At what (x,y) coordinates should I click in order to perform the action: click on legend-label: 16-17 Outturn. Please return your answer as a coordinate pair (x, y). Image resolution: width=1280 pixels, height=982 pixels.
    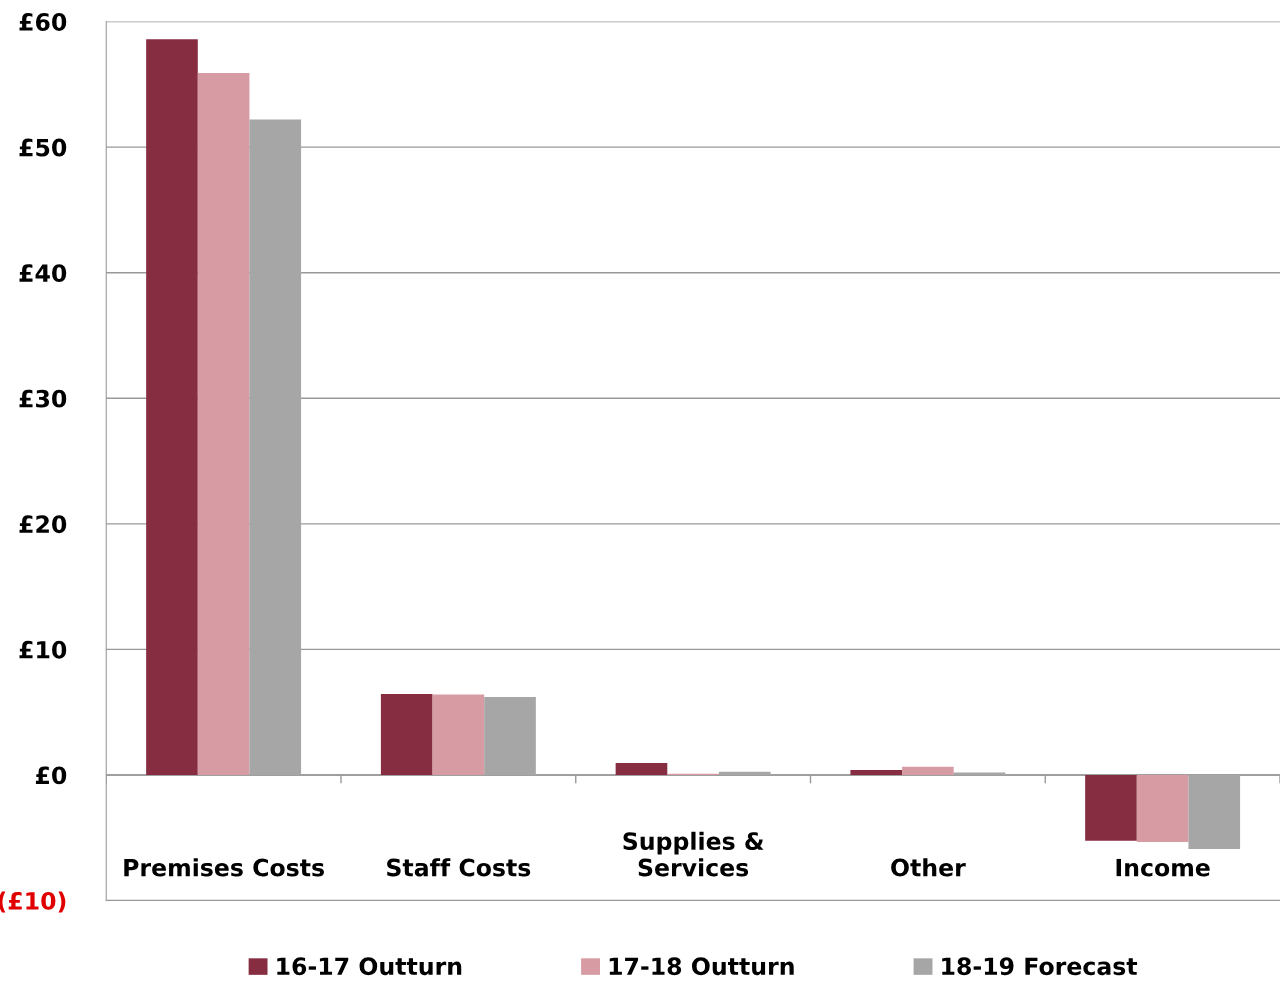
    Looking at the image, I should click on (369, 966).